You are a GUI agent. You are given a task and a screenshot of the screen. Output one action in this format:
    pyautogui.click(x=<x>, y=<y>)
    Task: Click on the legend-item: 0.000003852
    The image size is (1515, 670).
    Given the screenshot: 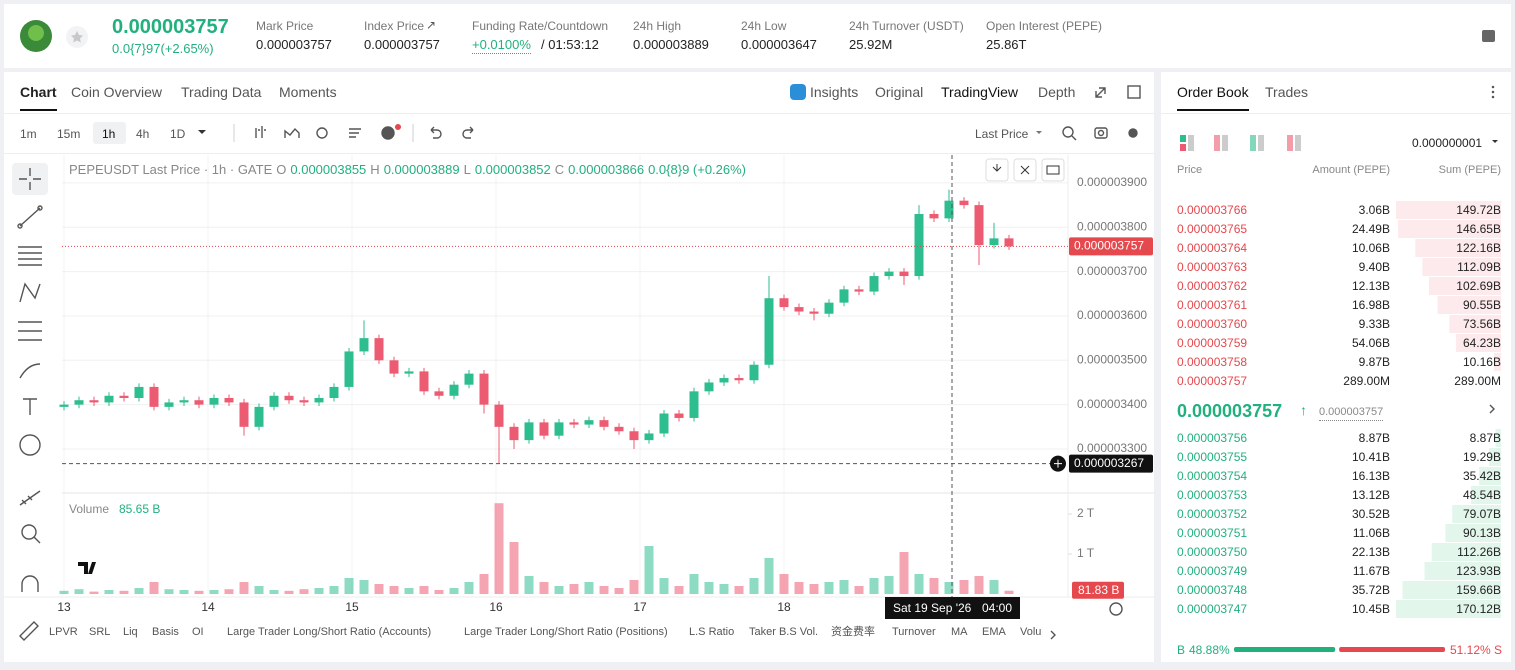 What is the action you would take?
    pyautogui.click(x=512, y=169)
    